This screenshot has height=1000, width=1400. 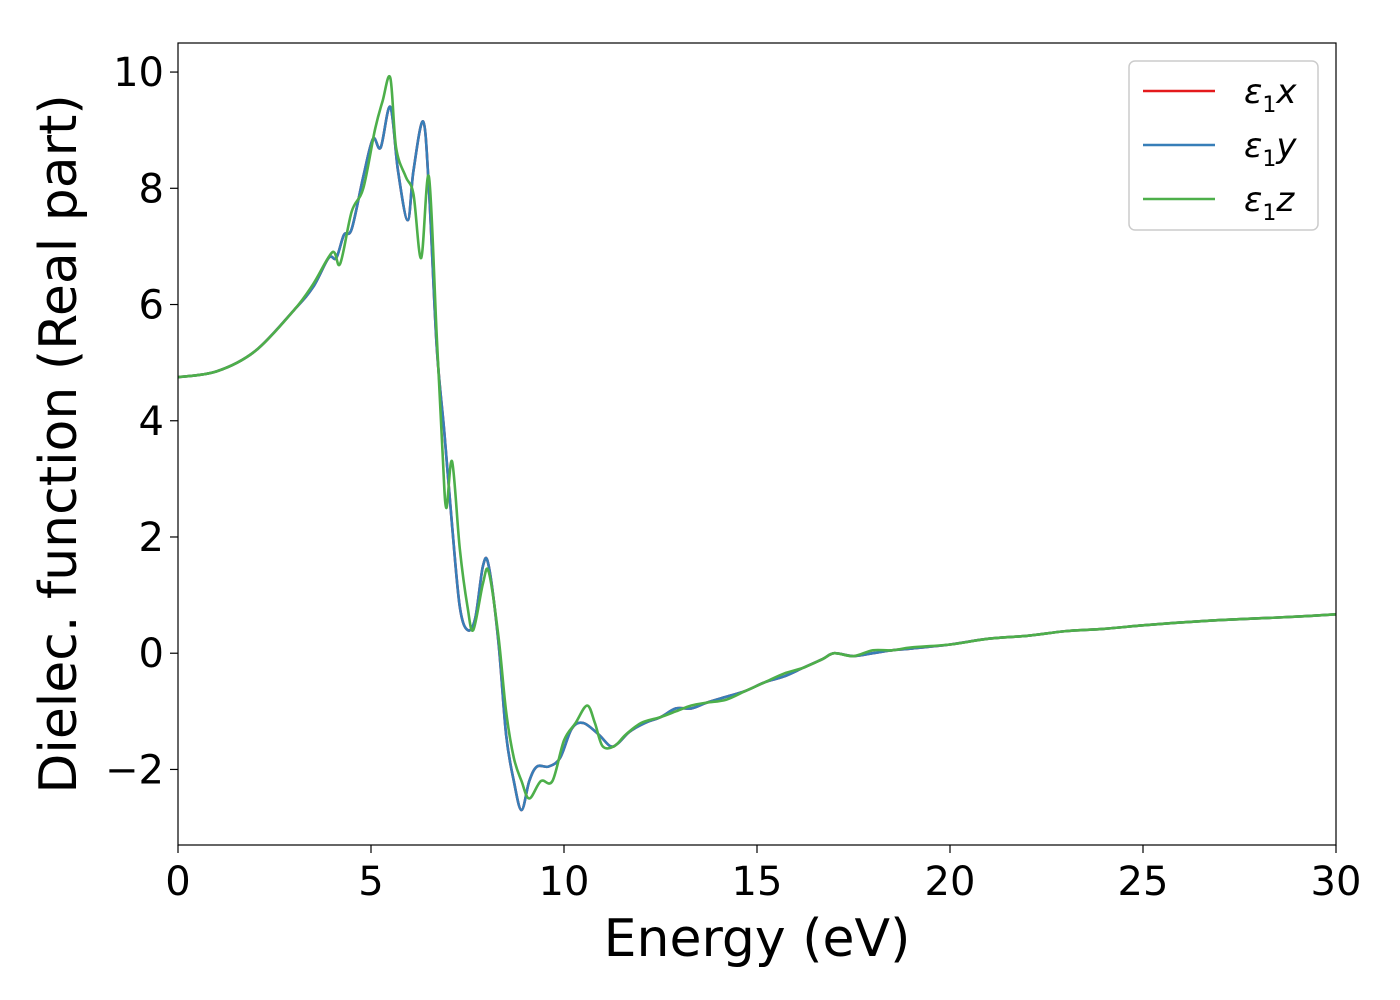 I want to click on y-tick-label: 6, so click(x=151, y=306).